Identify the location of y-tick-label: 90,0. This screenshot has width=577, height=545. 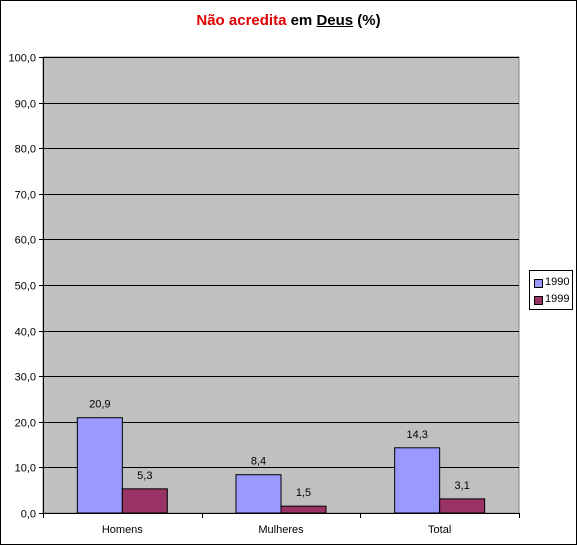
(25, 105).